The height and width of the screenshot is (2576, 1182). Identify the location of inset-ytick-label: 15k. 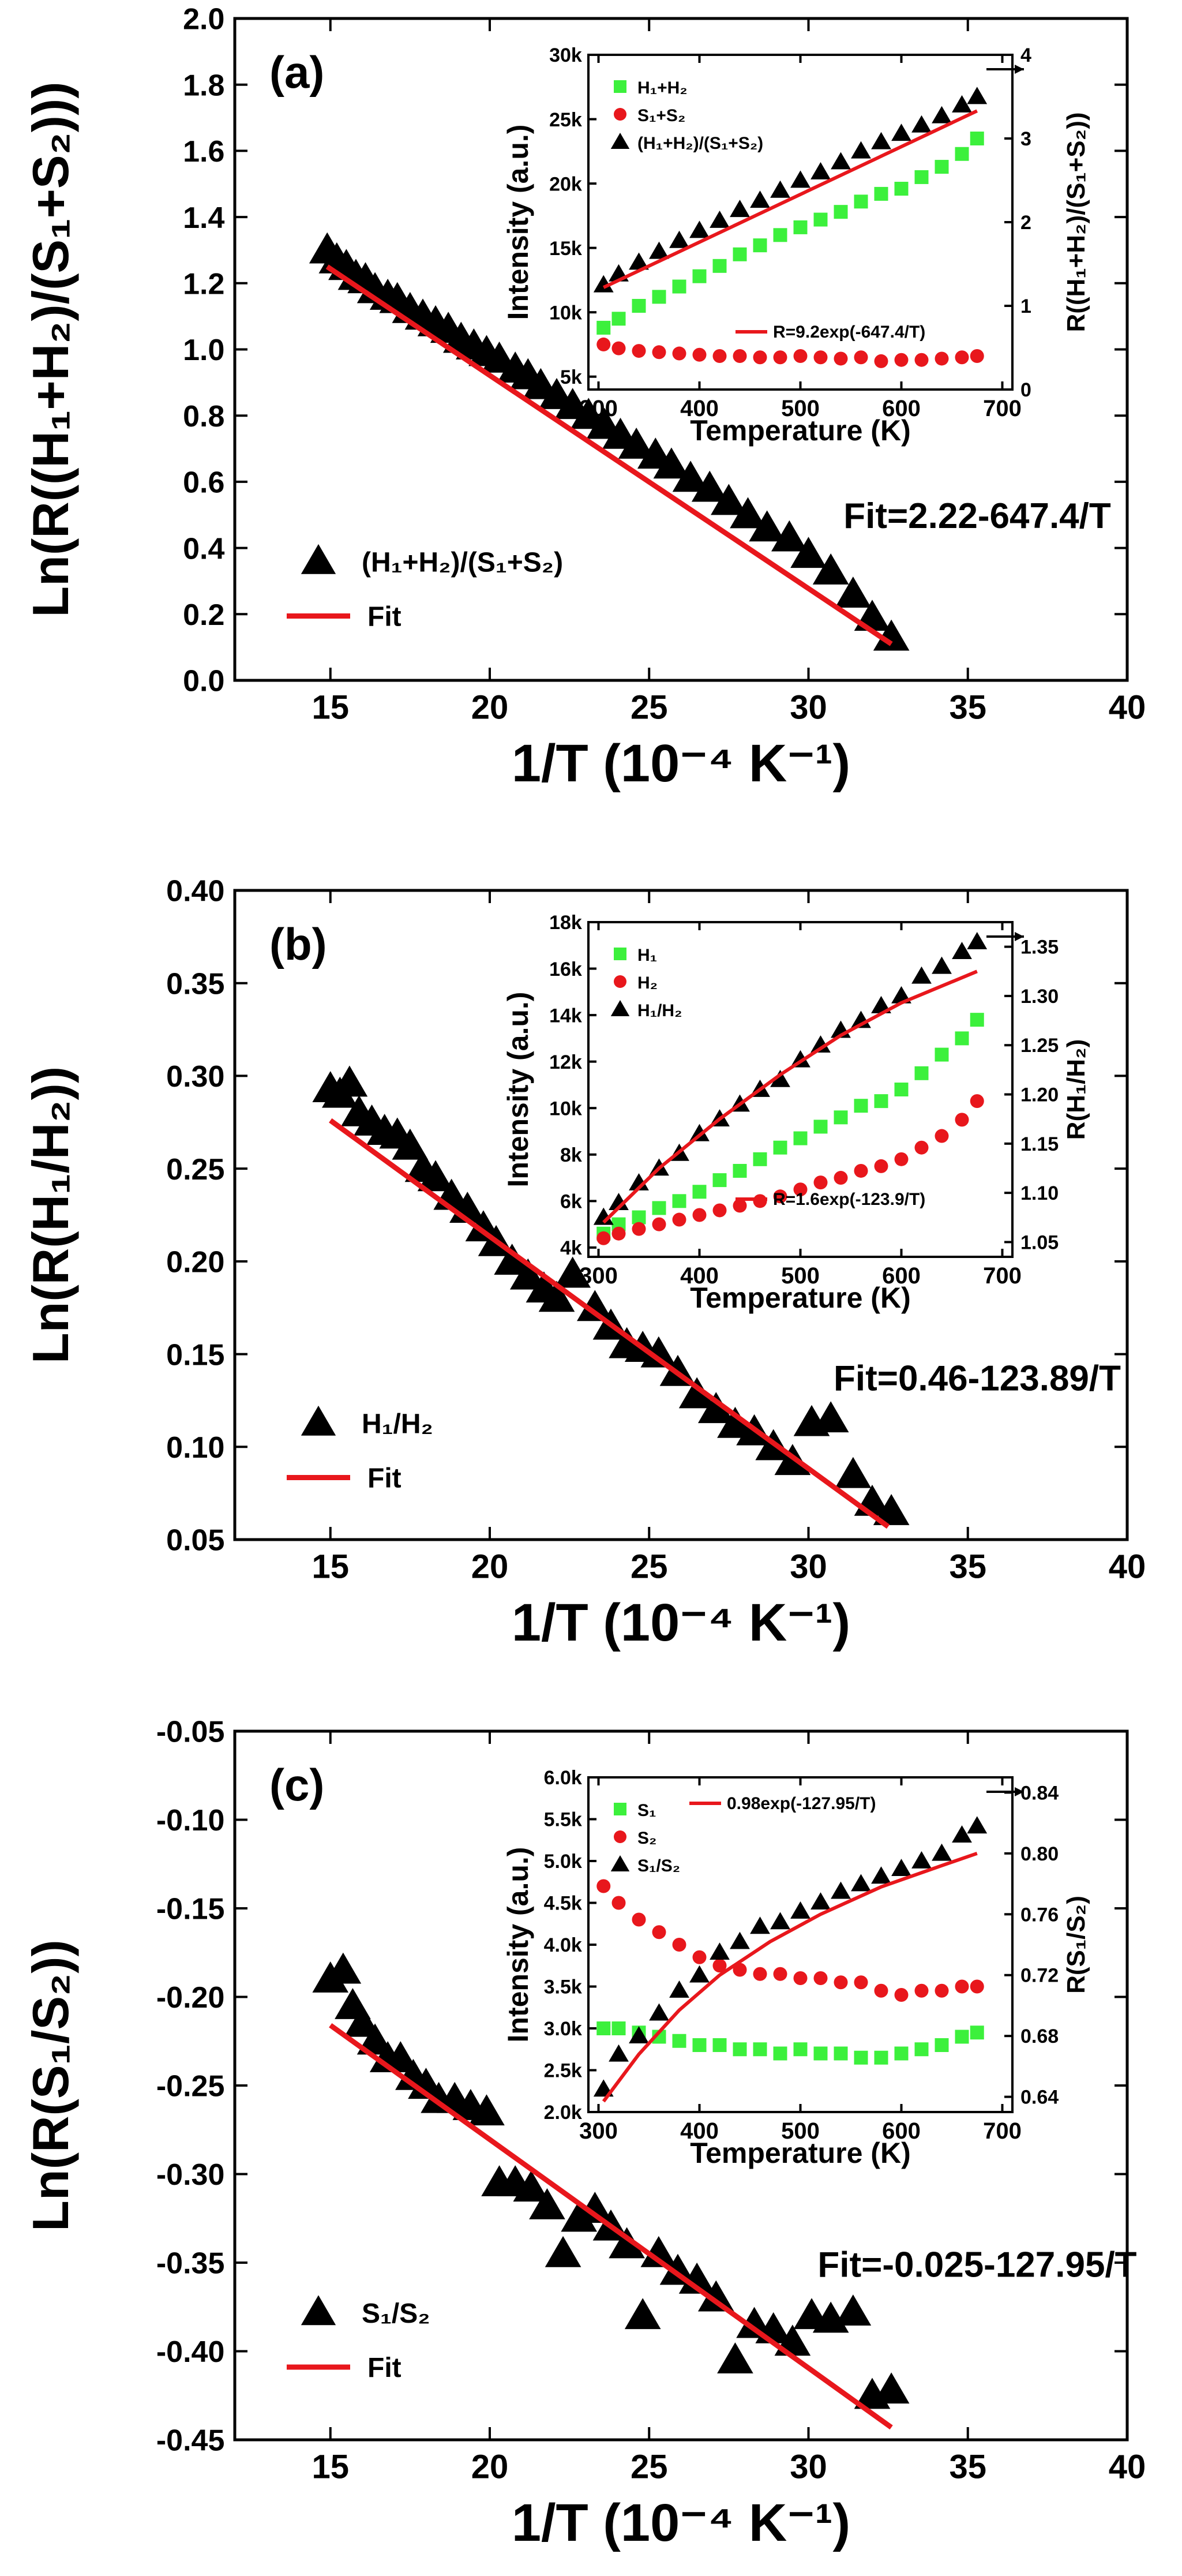
(565, 249).